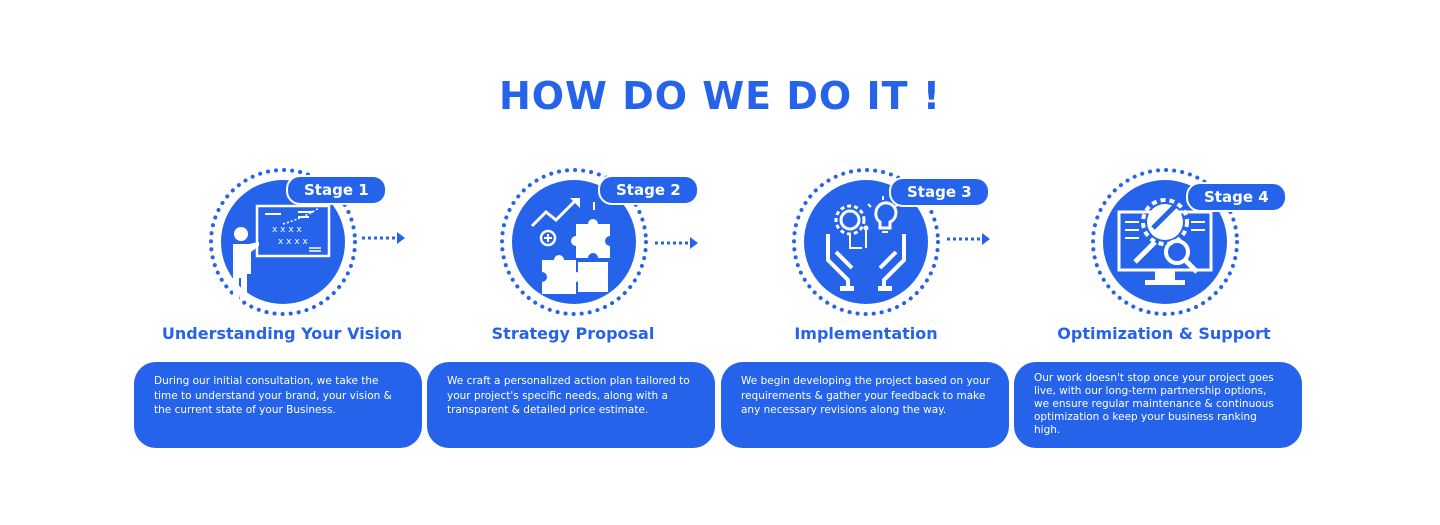 This screenshot has width=1440, height=525. I want to click on stage-3-heading: Implementation, so click(866, 333).